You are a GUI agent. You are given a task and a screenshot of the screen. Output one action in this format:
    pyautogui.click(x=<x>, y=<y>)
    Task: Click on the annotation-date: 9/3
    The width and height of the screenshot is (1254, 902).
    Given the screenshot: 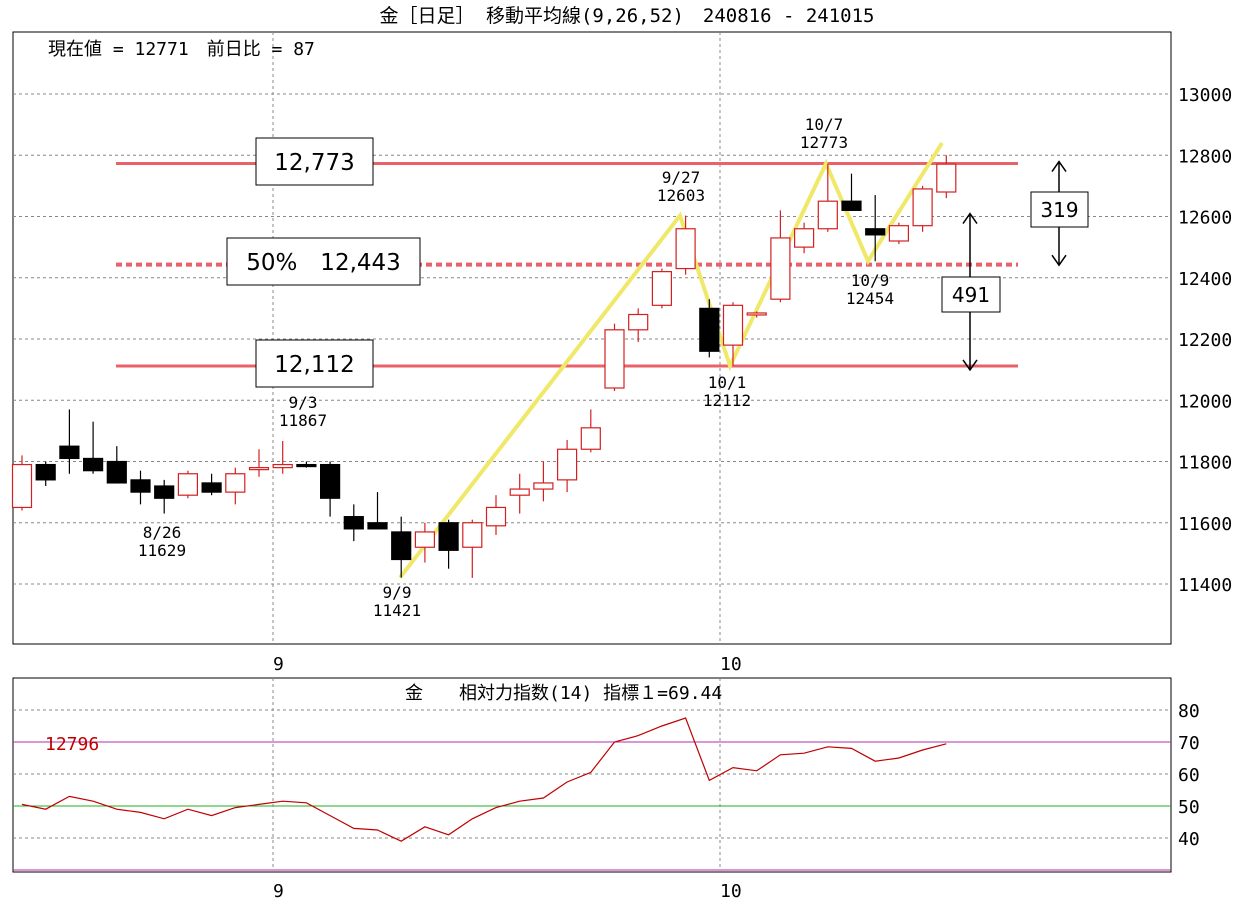 What is the action you would take?
    pyautogui.click(x=303, y=402)
    